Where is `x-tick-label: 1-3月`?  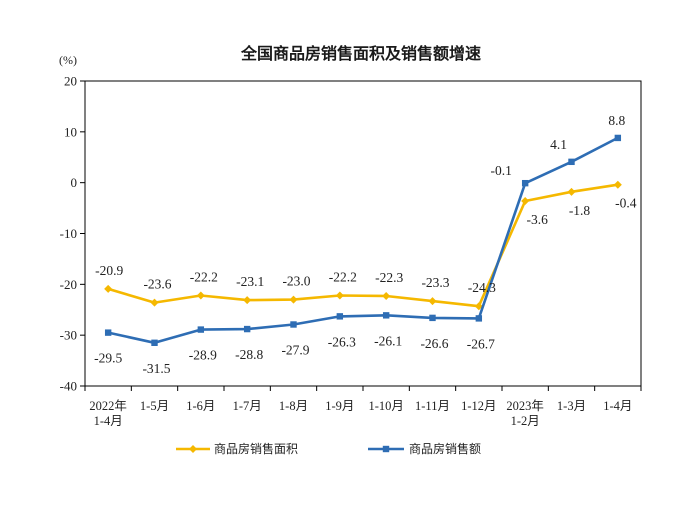 x-tick-label: 1-3月 is located at coordinates (571, 406).